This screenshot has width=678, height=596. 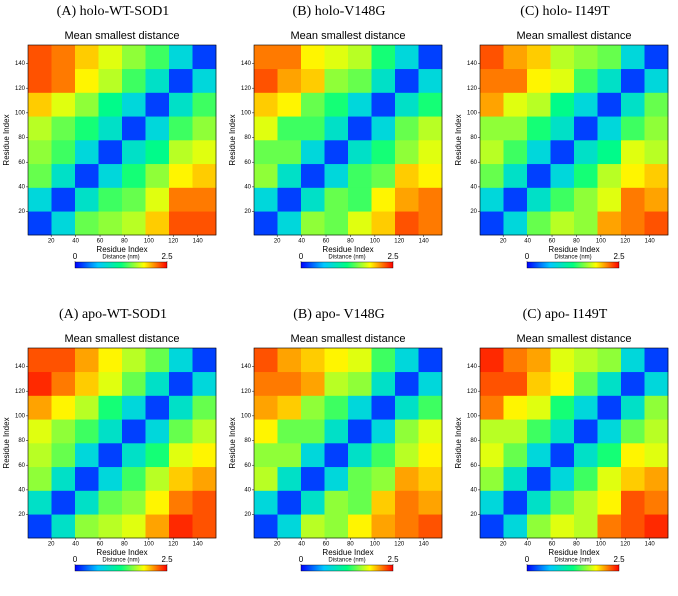 What do you see at coordinates (21, 515) in the screenshot?
I see `y-tick-label: 20` at bounding box center [21, 515].